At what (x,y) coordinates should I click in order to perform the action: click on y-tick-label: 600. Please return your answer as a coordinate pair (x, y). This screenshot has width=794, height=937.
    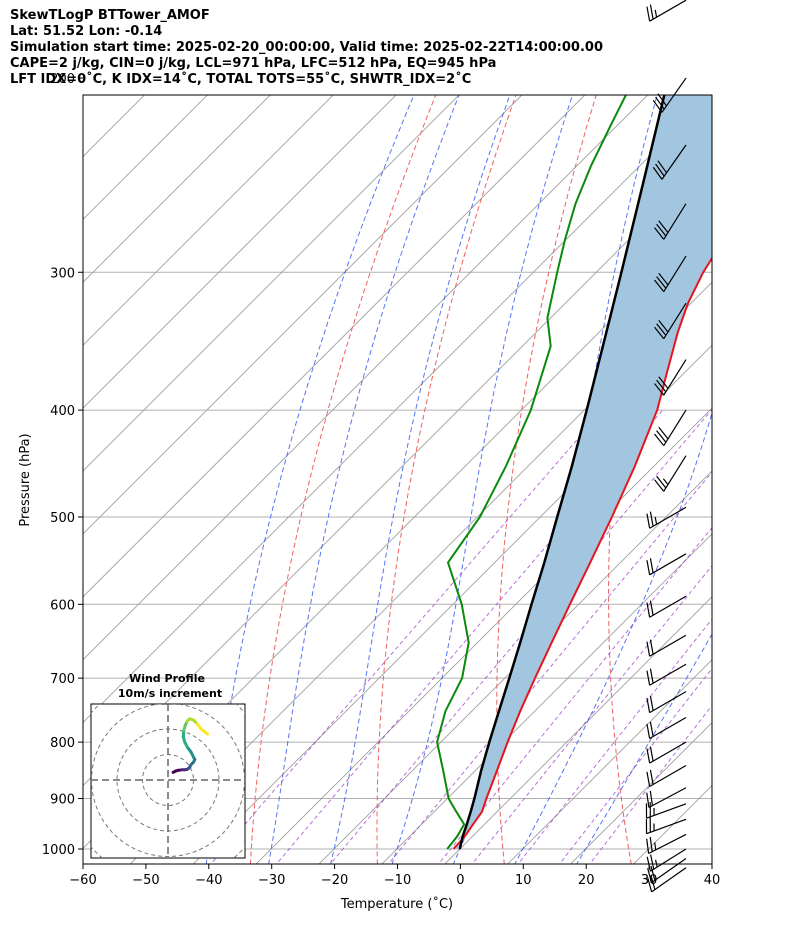
    Looking at the image, I should click on (62, 605).